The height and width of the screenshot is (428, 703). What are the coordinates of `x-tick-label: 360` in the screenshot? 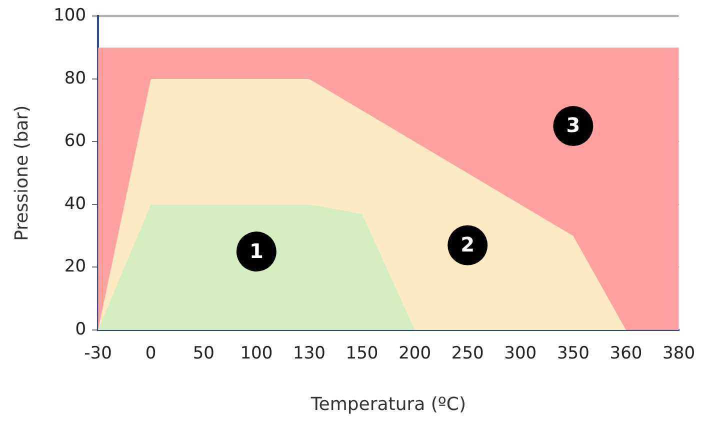 It's located at (626, 354).